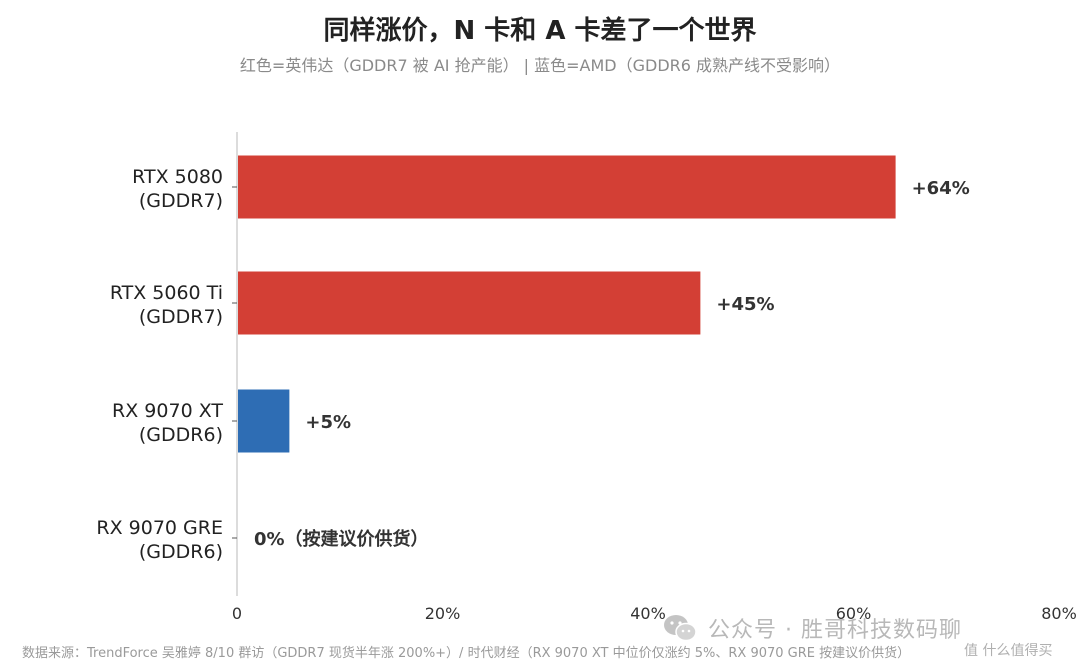 The image size is (1080, 671). I want to click on x-tick-label: 20%, so click(443, 613).